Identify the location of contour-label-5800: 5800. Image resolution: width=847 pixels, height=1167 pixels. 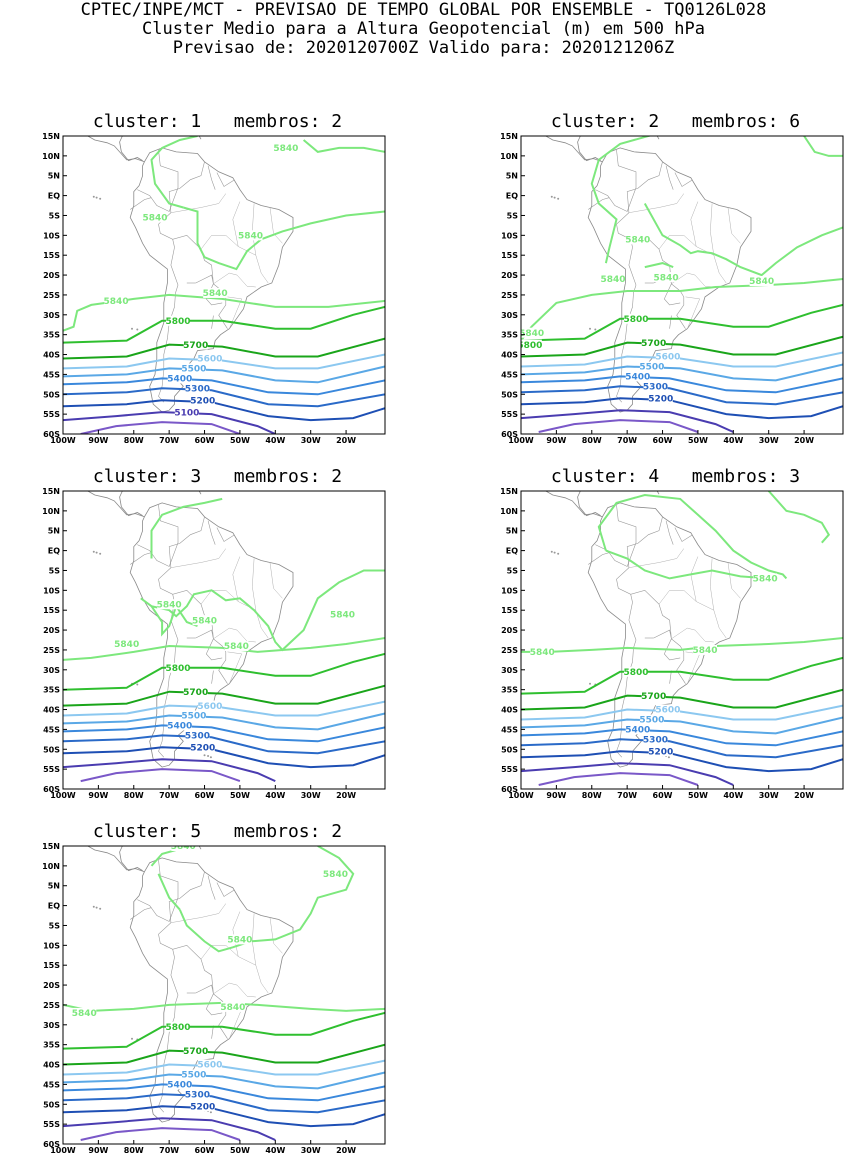
(635, 673).